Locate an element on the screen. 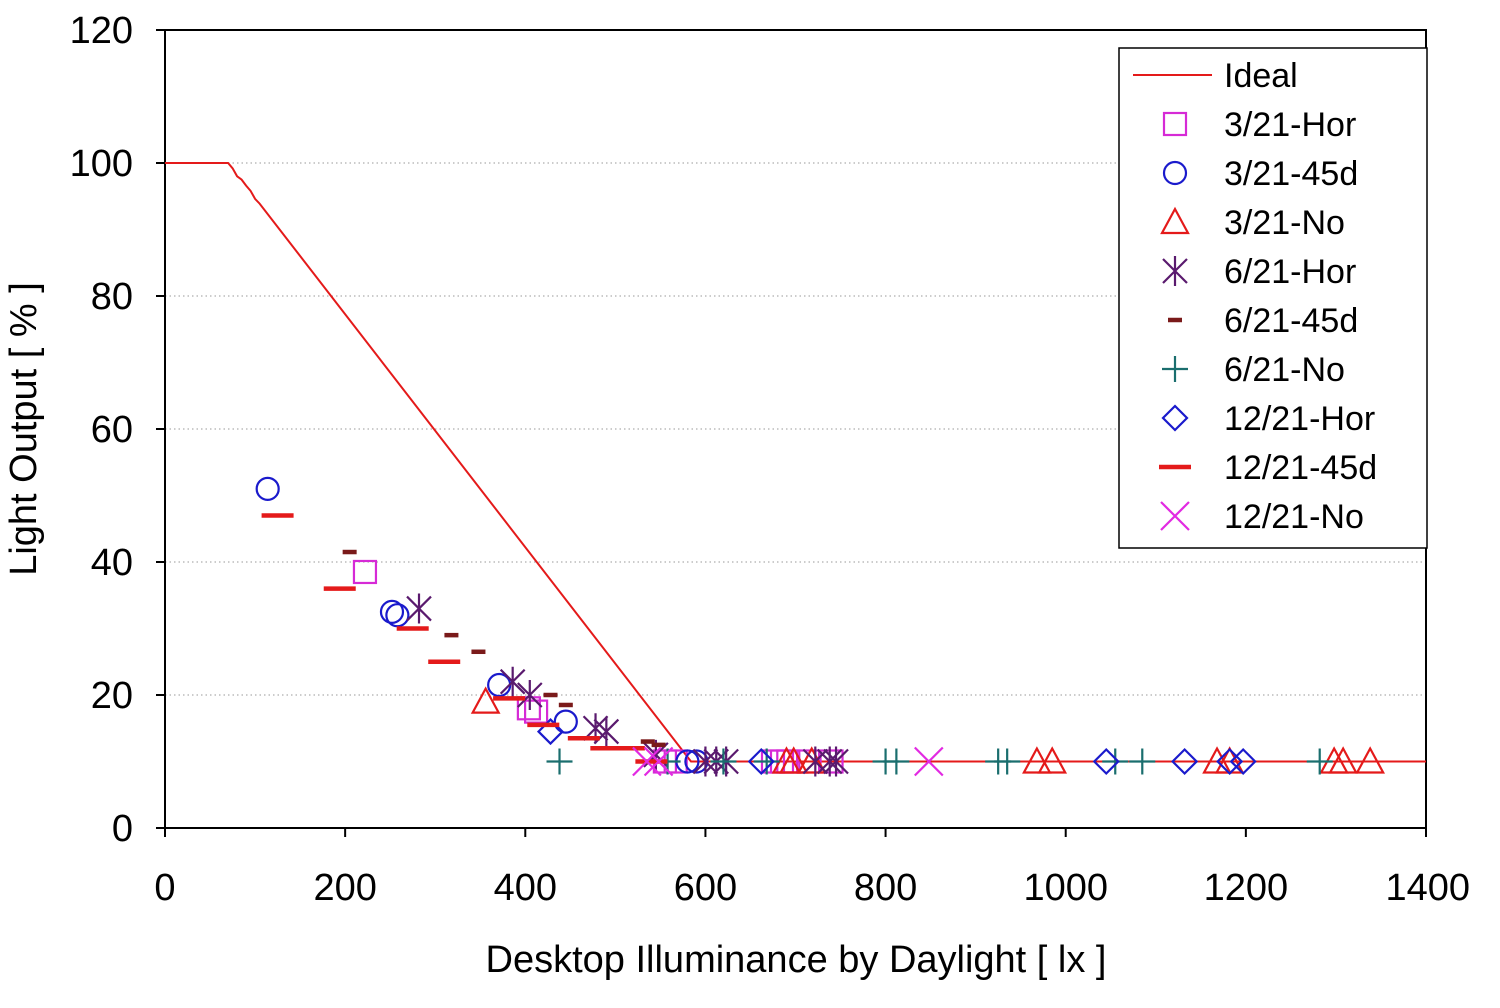 The width and height of the screenshot is (1500, 1008). legend-box is located at coordinates (1273, 298).